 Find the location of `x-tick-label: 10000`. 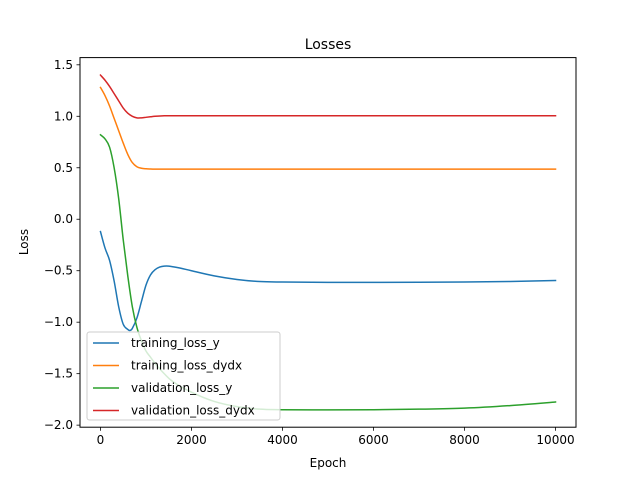

x-tick-label: 10000 is located at coordinates (555, 440).